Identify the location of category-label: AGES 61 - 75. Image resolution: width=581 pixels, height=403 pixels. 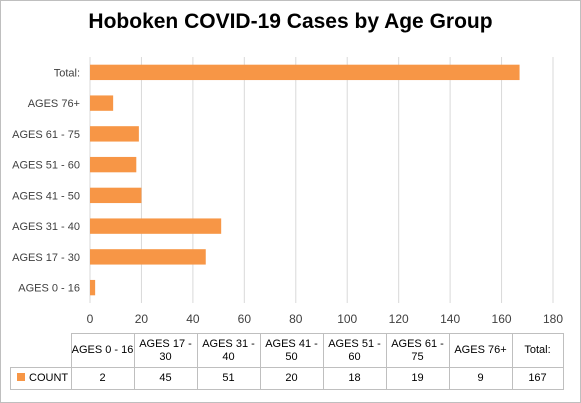
(46, 135).